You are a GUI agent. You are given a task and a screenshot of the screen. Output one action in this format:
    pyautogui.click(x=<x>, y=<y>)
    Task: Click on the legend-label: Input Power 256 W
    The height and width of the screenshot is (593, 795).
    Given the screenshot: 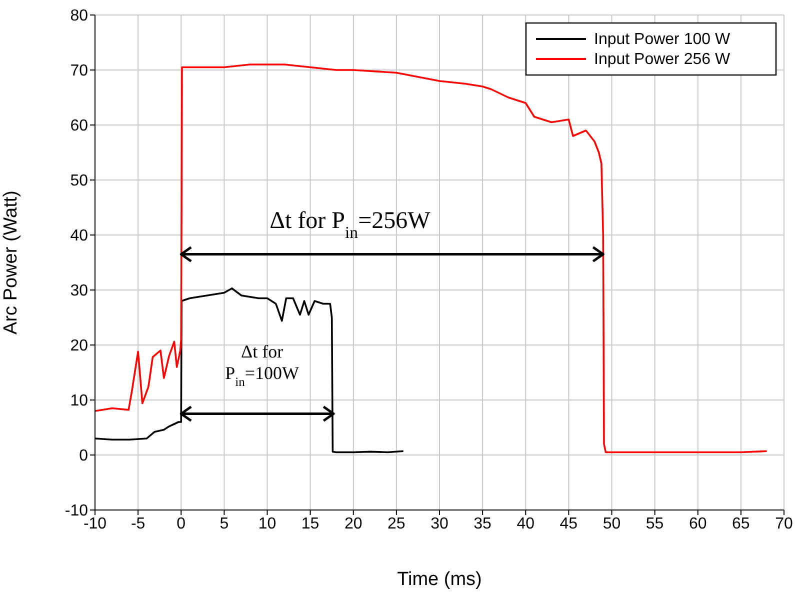 What is the action you would take?
    pyautogui.click(x=662, y=59)
    